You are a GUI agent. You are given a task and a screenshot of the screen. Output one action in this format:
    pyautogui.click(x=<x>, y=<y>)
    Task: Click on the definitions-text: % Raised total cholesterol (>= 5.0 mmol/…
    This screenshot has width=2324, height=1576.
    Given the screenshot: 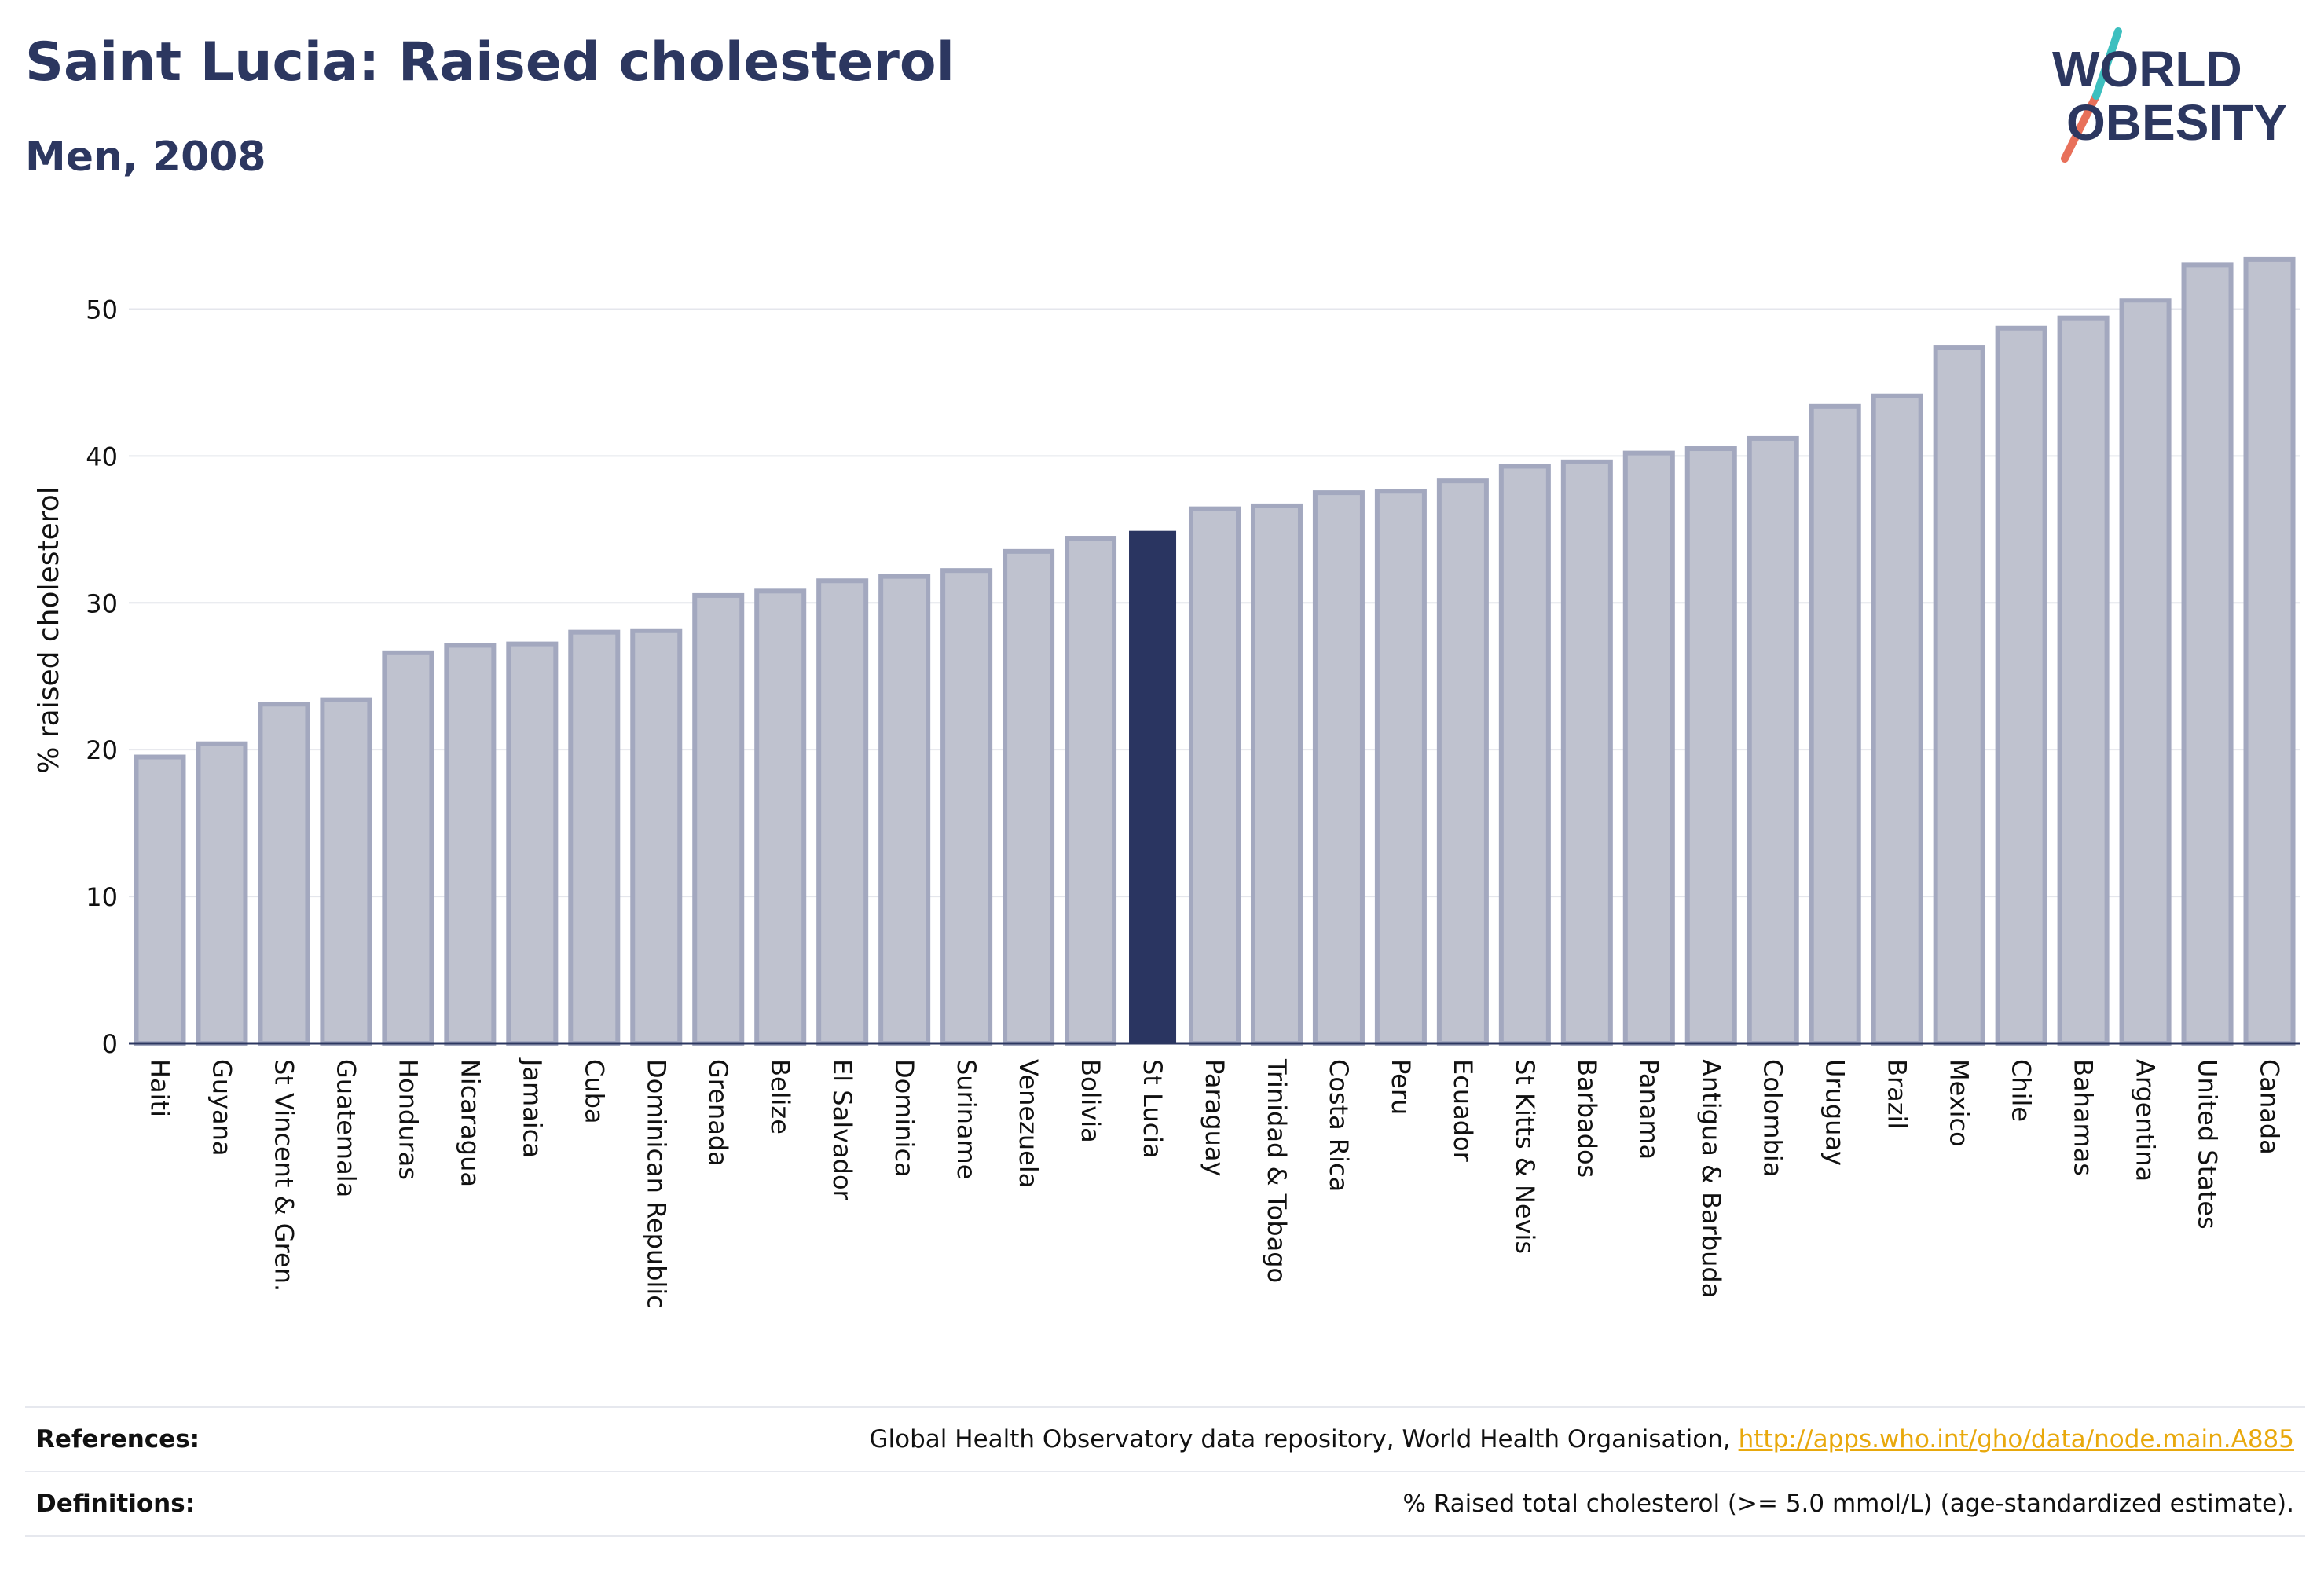 What is the action you would take?
    pyautogui.click(x=1848, y=1504)
    